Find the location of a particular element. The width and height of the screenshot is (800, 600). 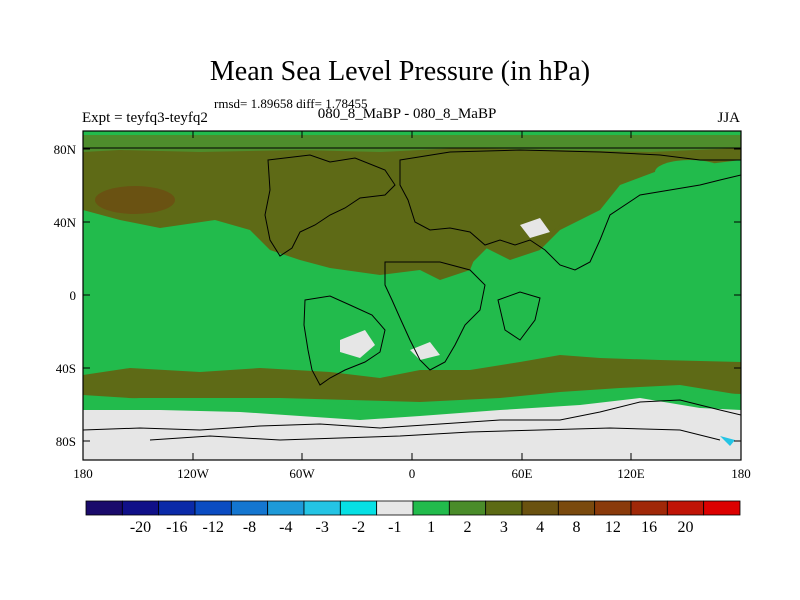

colorbar-label: -3 is located at coordinates (322, 527).